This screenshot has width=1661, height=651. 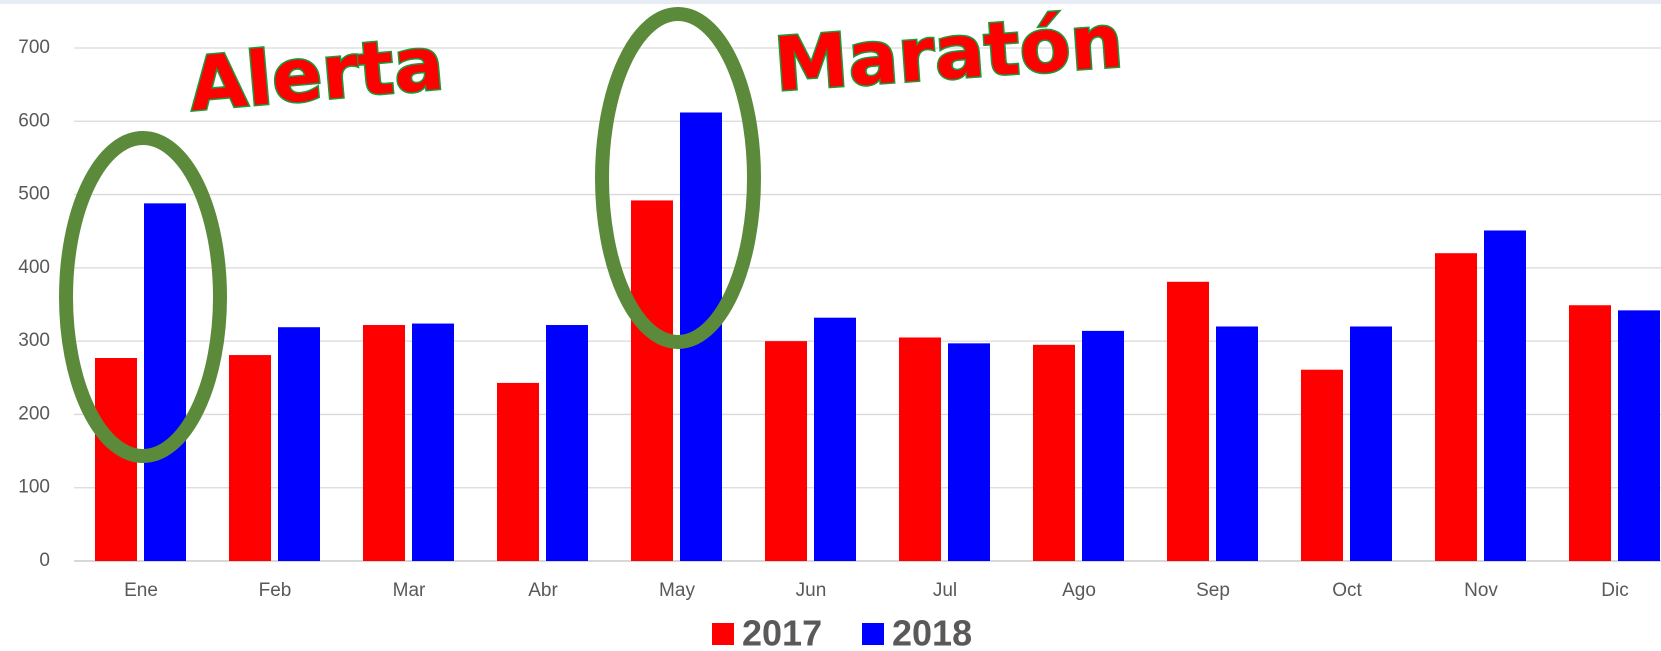 I want to click on x-tick-label: Jul, so click(x=945, y=590).